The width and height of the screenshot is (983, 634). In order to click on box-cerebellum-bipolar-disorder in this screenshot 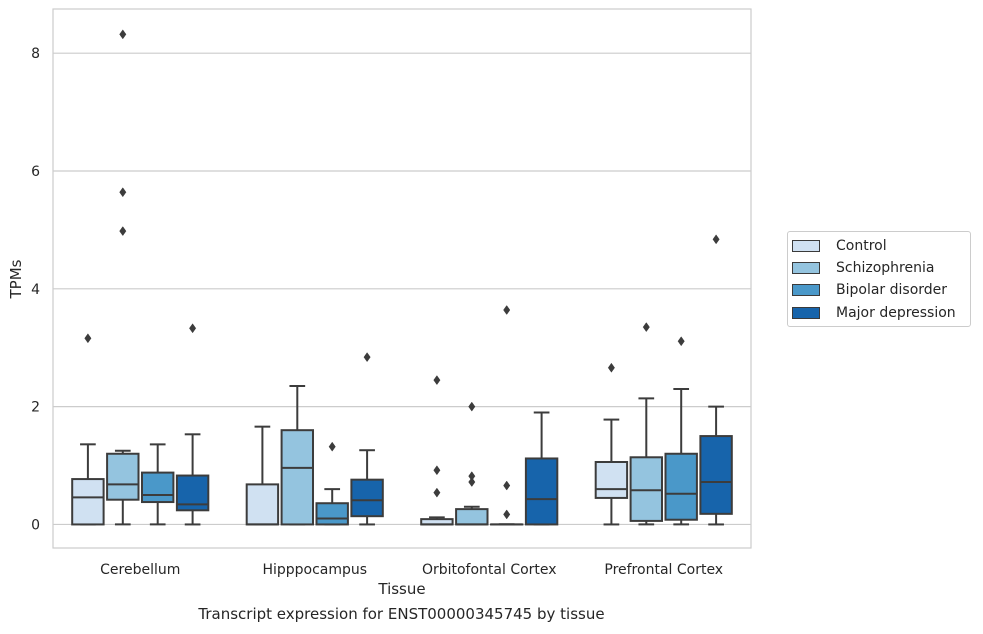, I will do `click(157, 484)`.